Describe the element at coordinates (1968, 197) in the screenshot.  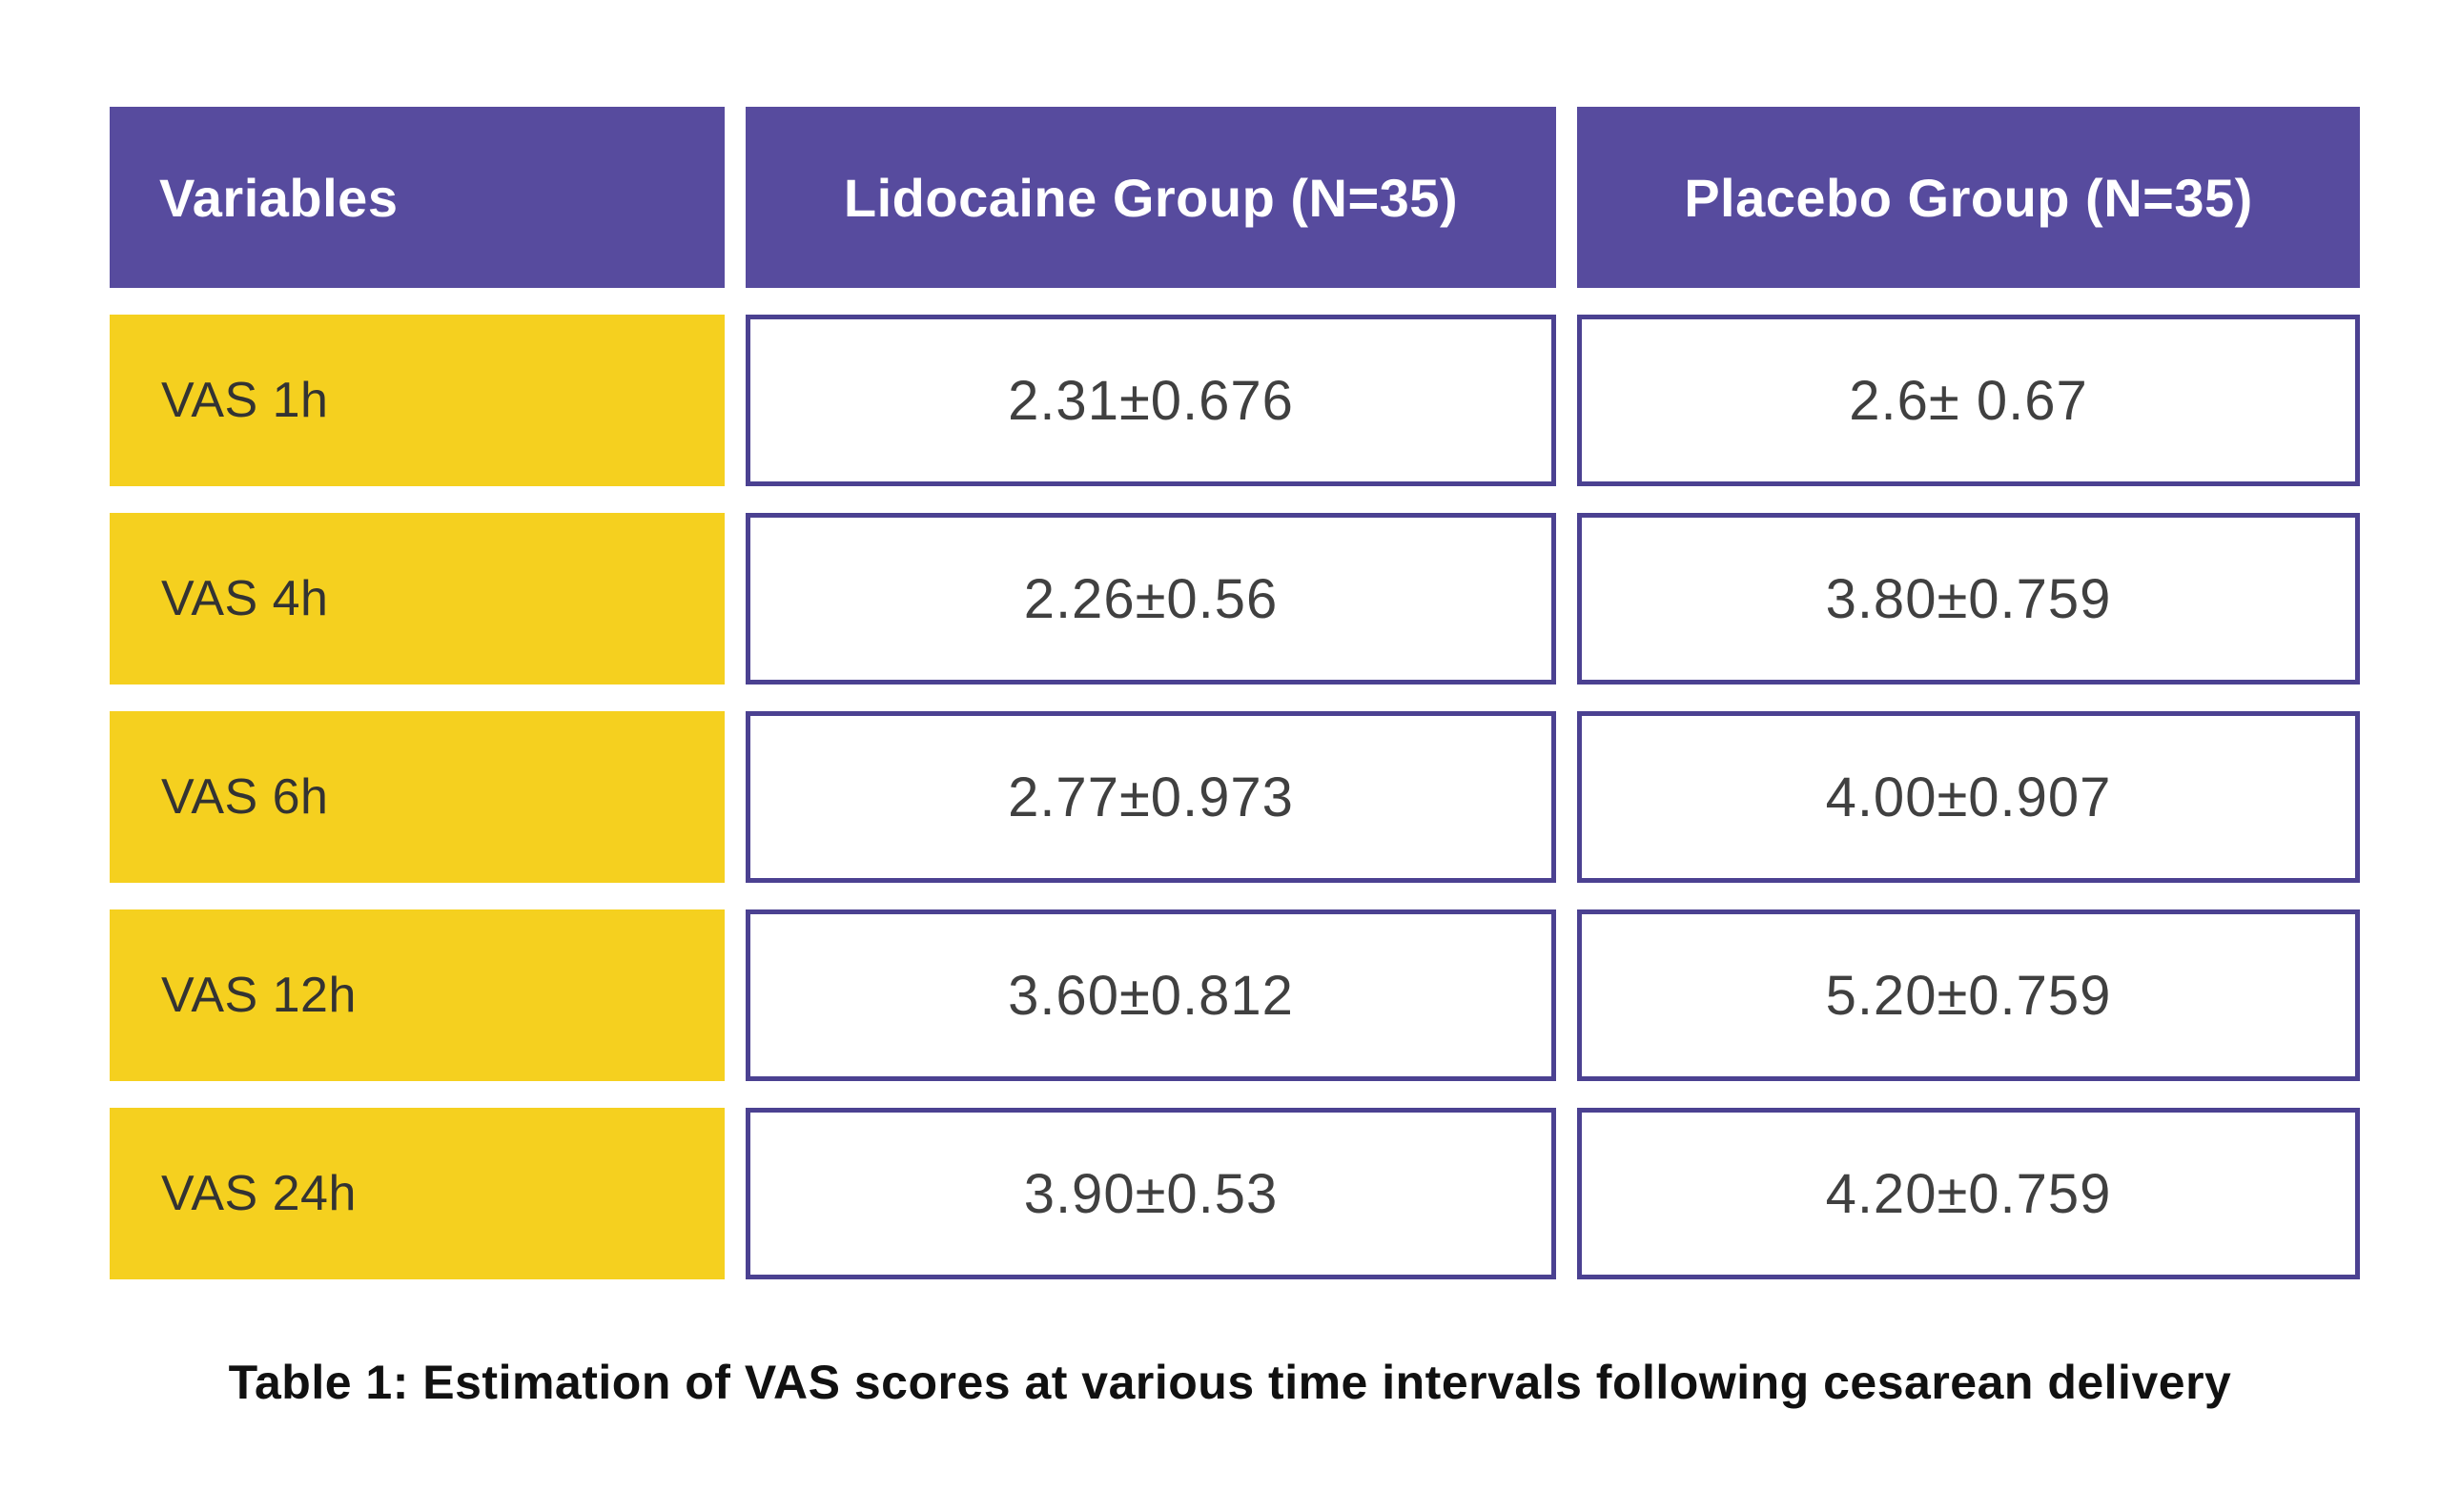
I see `column-header-placebo-group: Placebo Group (N=35)` at that location.